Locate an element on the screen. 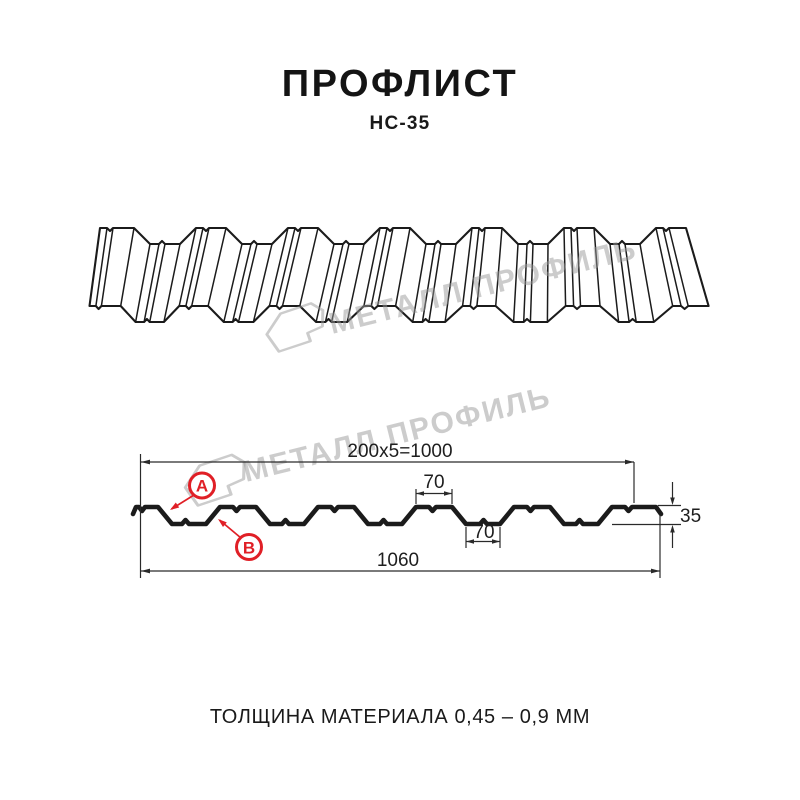  profile-3d-view is located at coordinates (399, 275).